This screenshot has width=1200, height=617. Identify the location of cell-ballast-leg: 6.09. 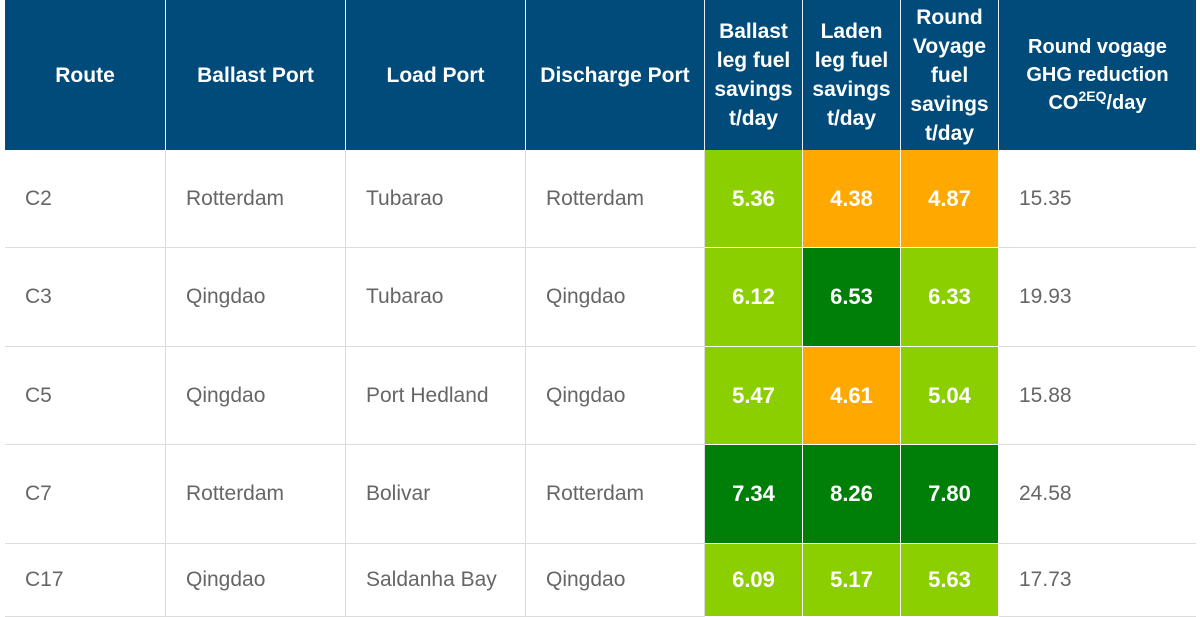
(754, 580).